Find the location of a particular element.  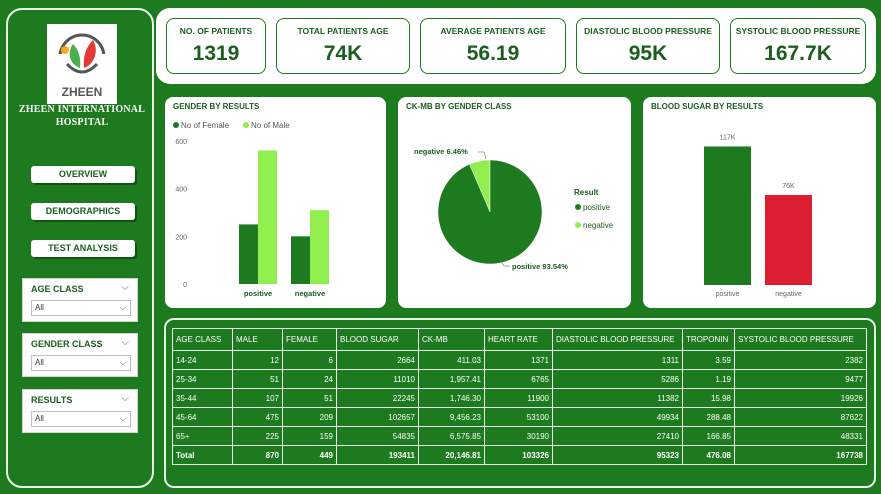

overview-button: OVERVIEW is located at coordinates (83, 174).